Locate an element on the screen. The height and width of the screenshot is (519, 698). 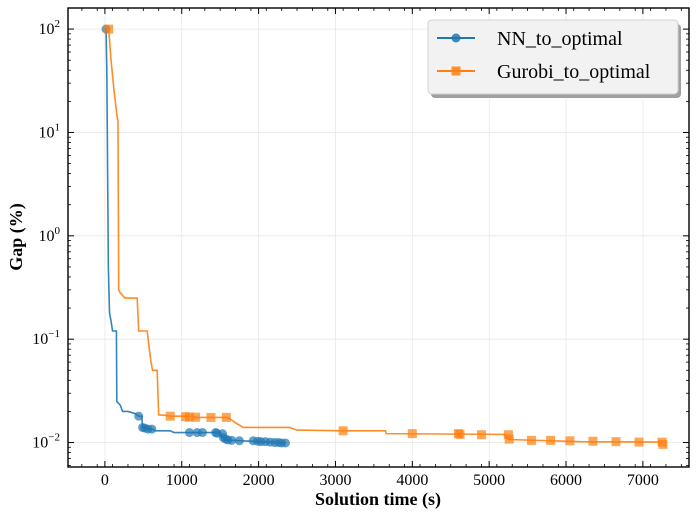
y-tick-label: 10⁻¹ is located at coordinates (46, 338).